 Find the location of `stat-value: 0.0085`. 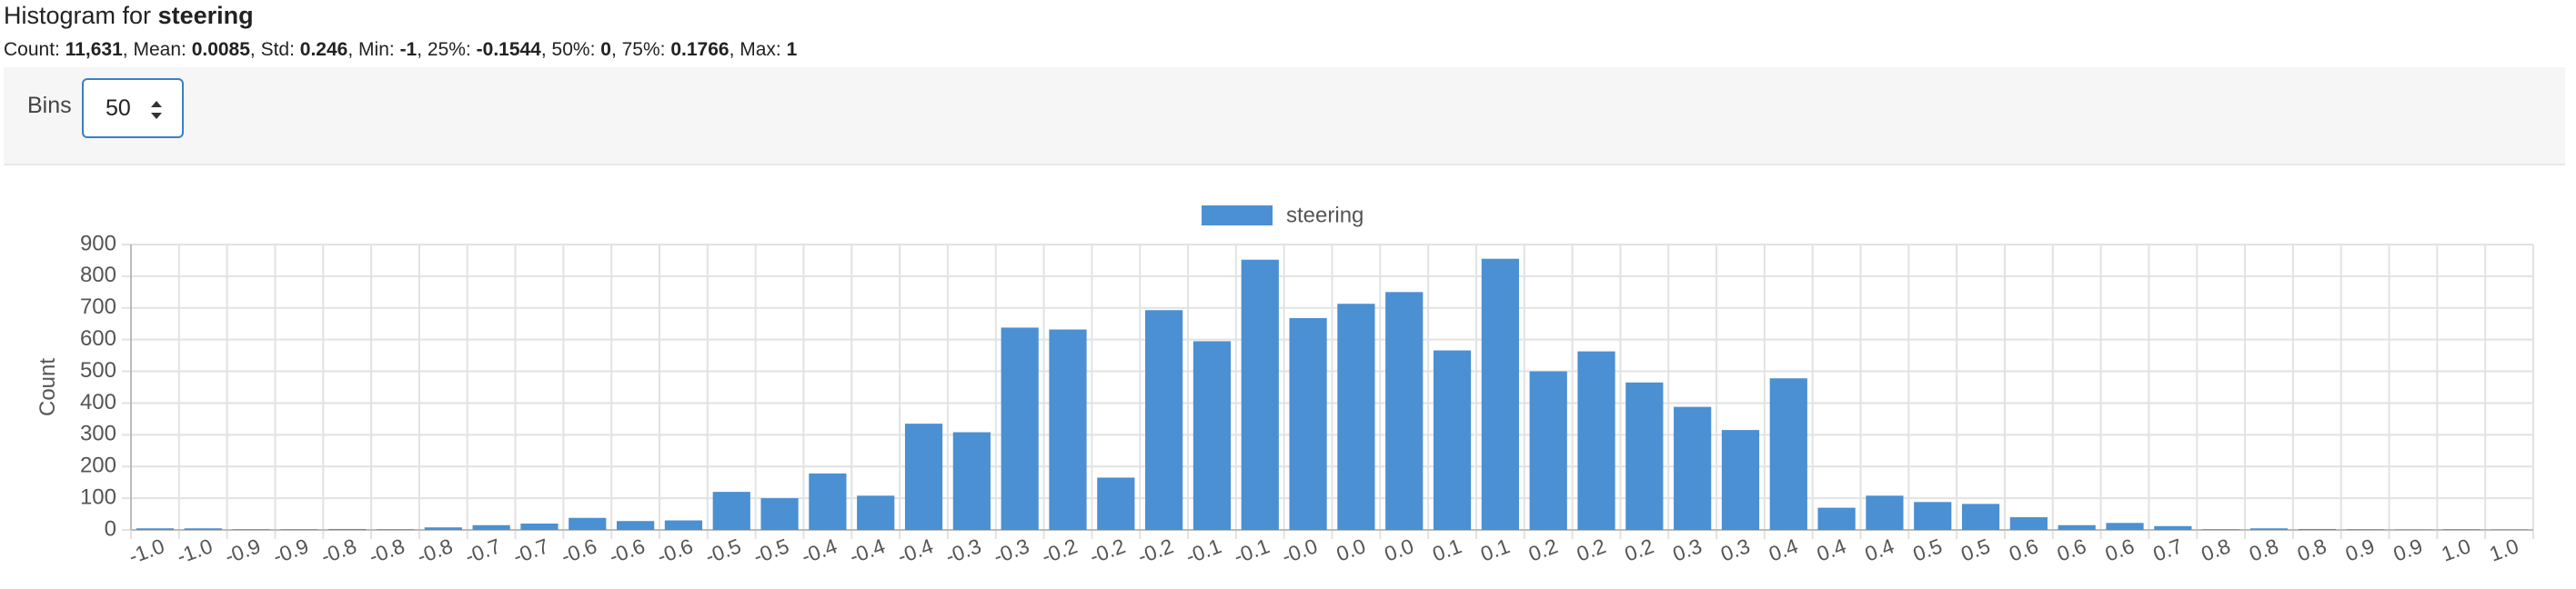

stat-value: 0.0085 is located at coordinates (220, 49).